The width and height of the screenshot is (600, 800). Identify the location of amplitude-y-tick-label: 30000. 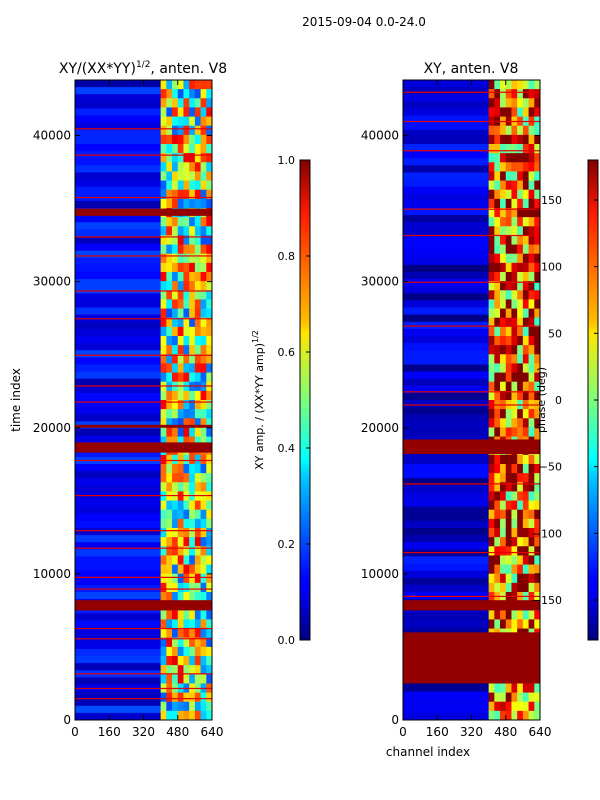
(52, 282).